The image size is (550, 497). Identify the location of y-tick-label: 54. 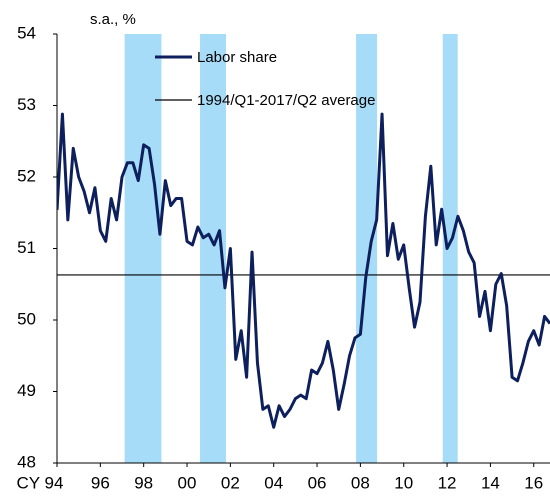
(26, 32).